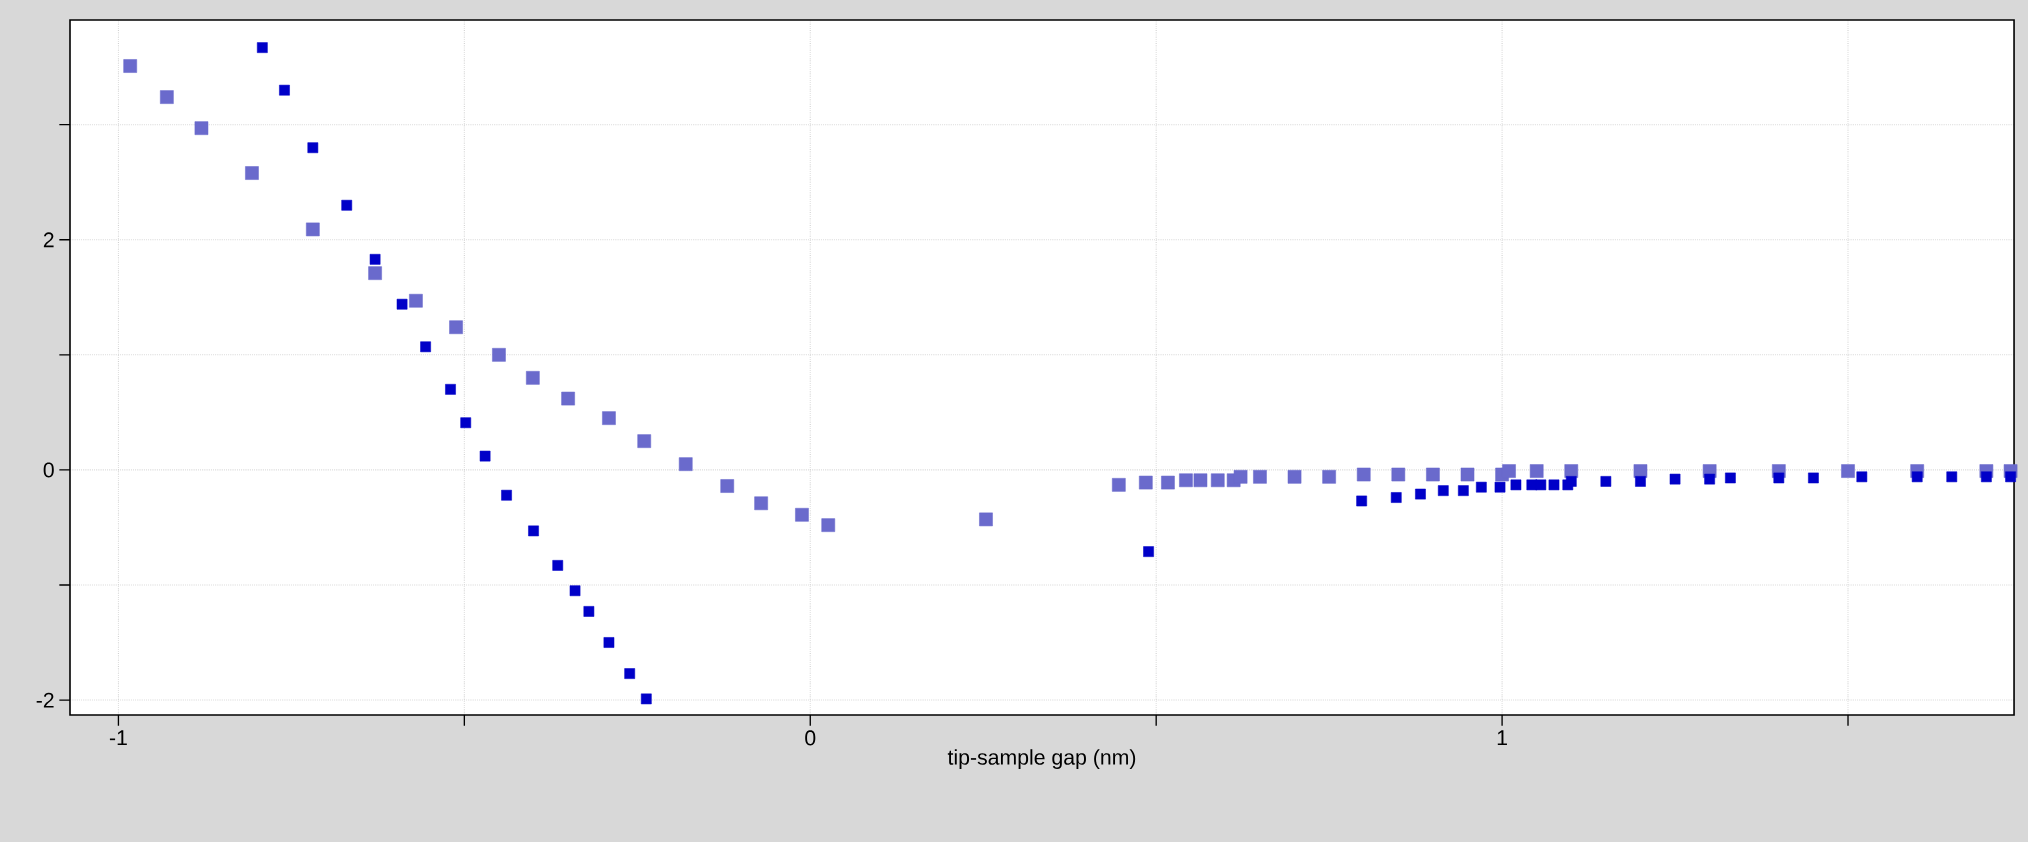 This screenshot has height=842, width=2028. I want to click on y-tick-label: -2, so click(45, 700).